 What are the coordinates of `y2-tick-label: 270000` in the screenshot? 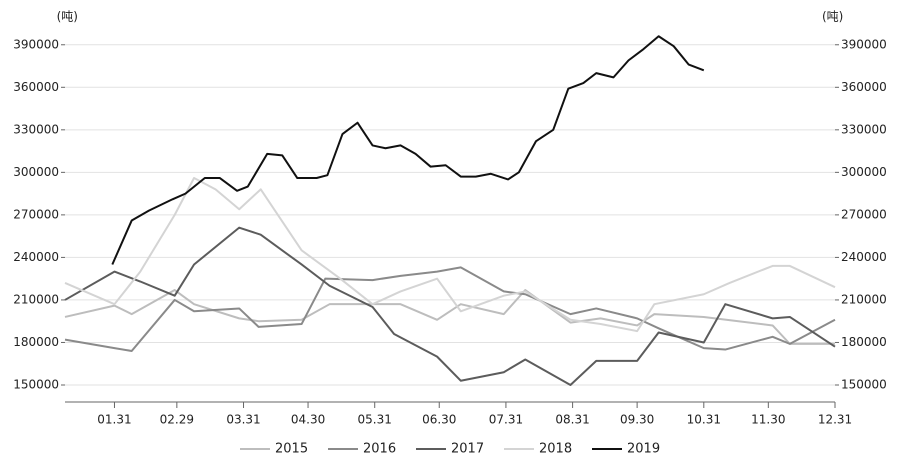 It's located at (864, 214).